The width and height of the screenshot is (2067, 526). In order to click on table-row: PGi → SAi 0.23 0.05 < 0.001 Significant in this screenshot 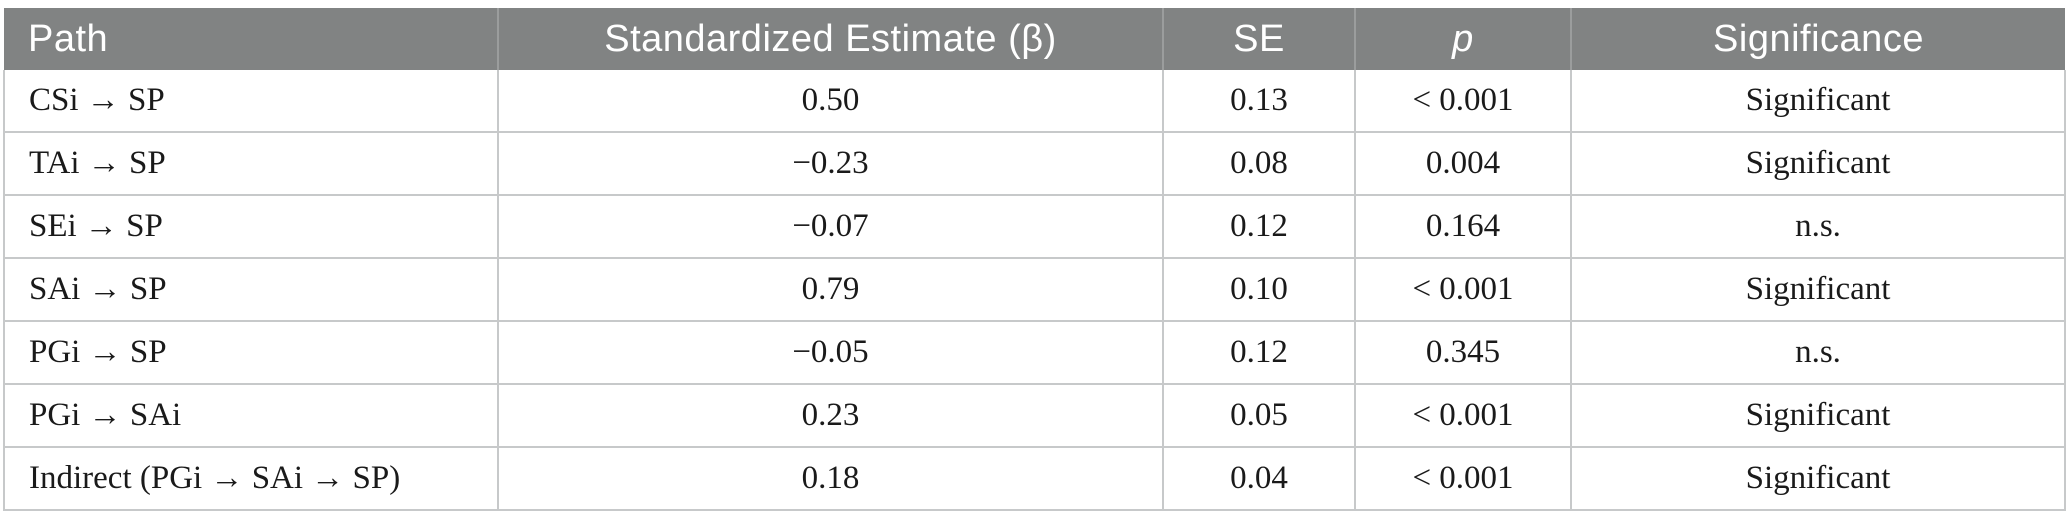, I will do `click(1034, 416)`.